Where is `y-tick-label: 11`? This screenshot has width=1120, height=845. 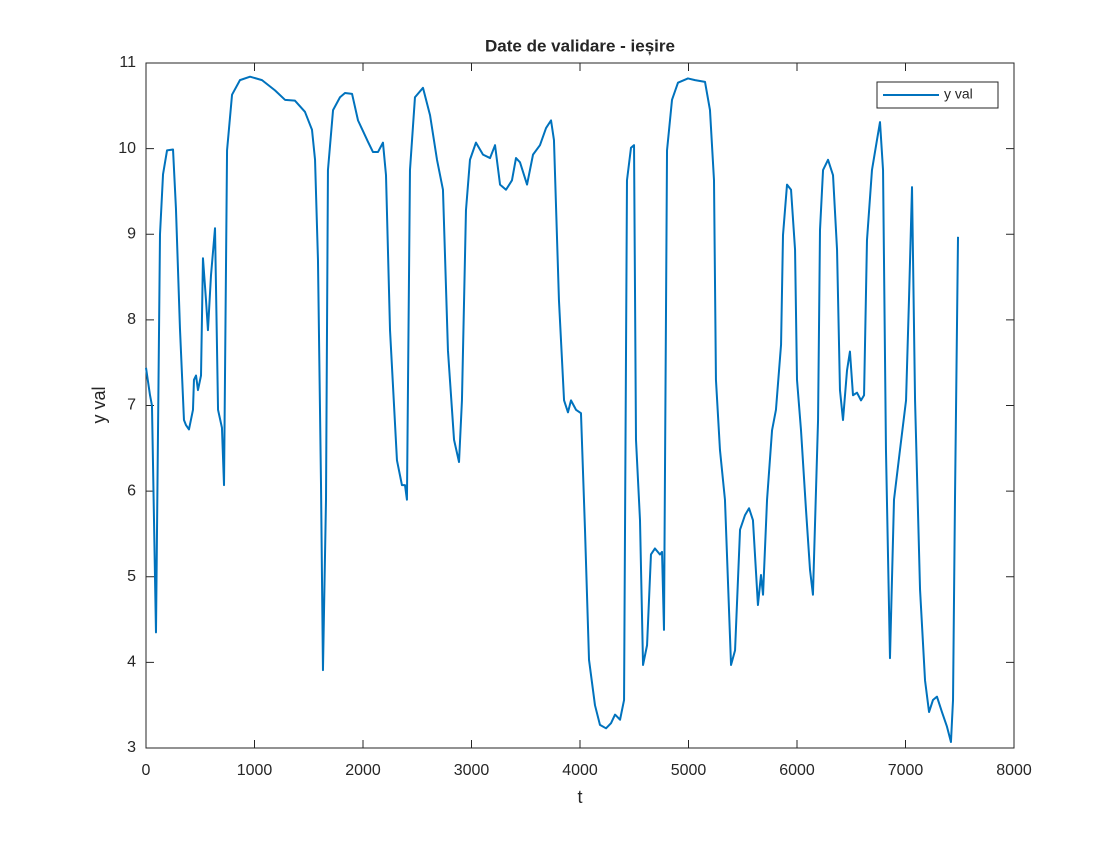
y-tick-label: 11 is located at coordinates (127, 62).